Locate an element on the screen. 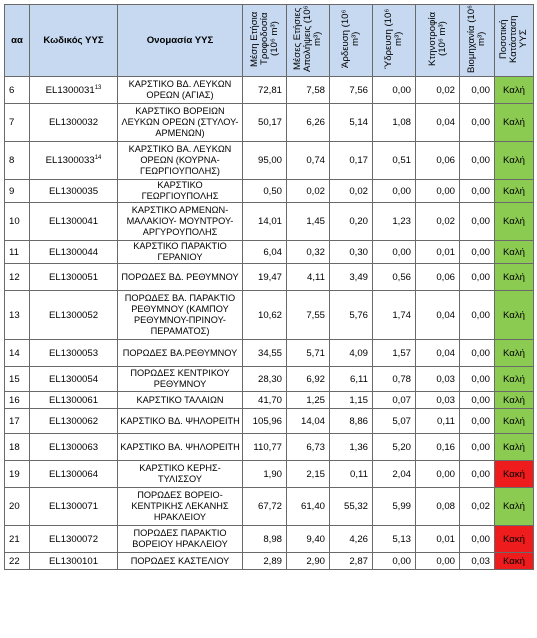 This screenshot has width=537, height=638. cell-recharge-text: 19,47 is located at coordinates (269, 277).